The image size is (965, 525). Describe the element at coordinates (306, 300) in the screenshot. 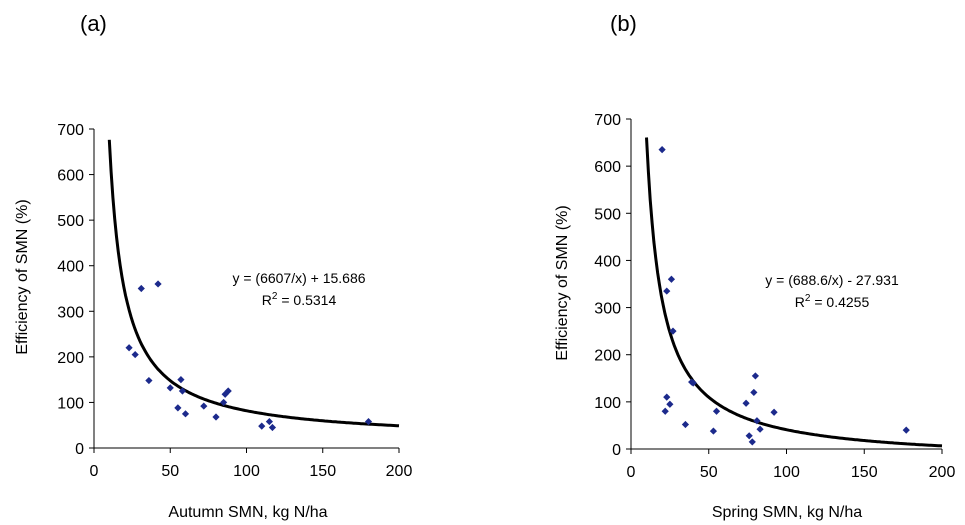

I see `r-squared-value: = 0.5314` at that location.